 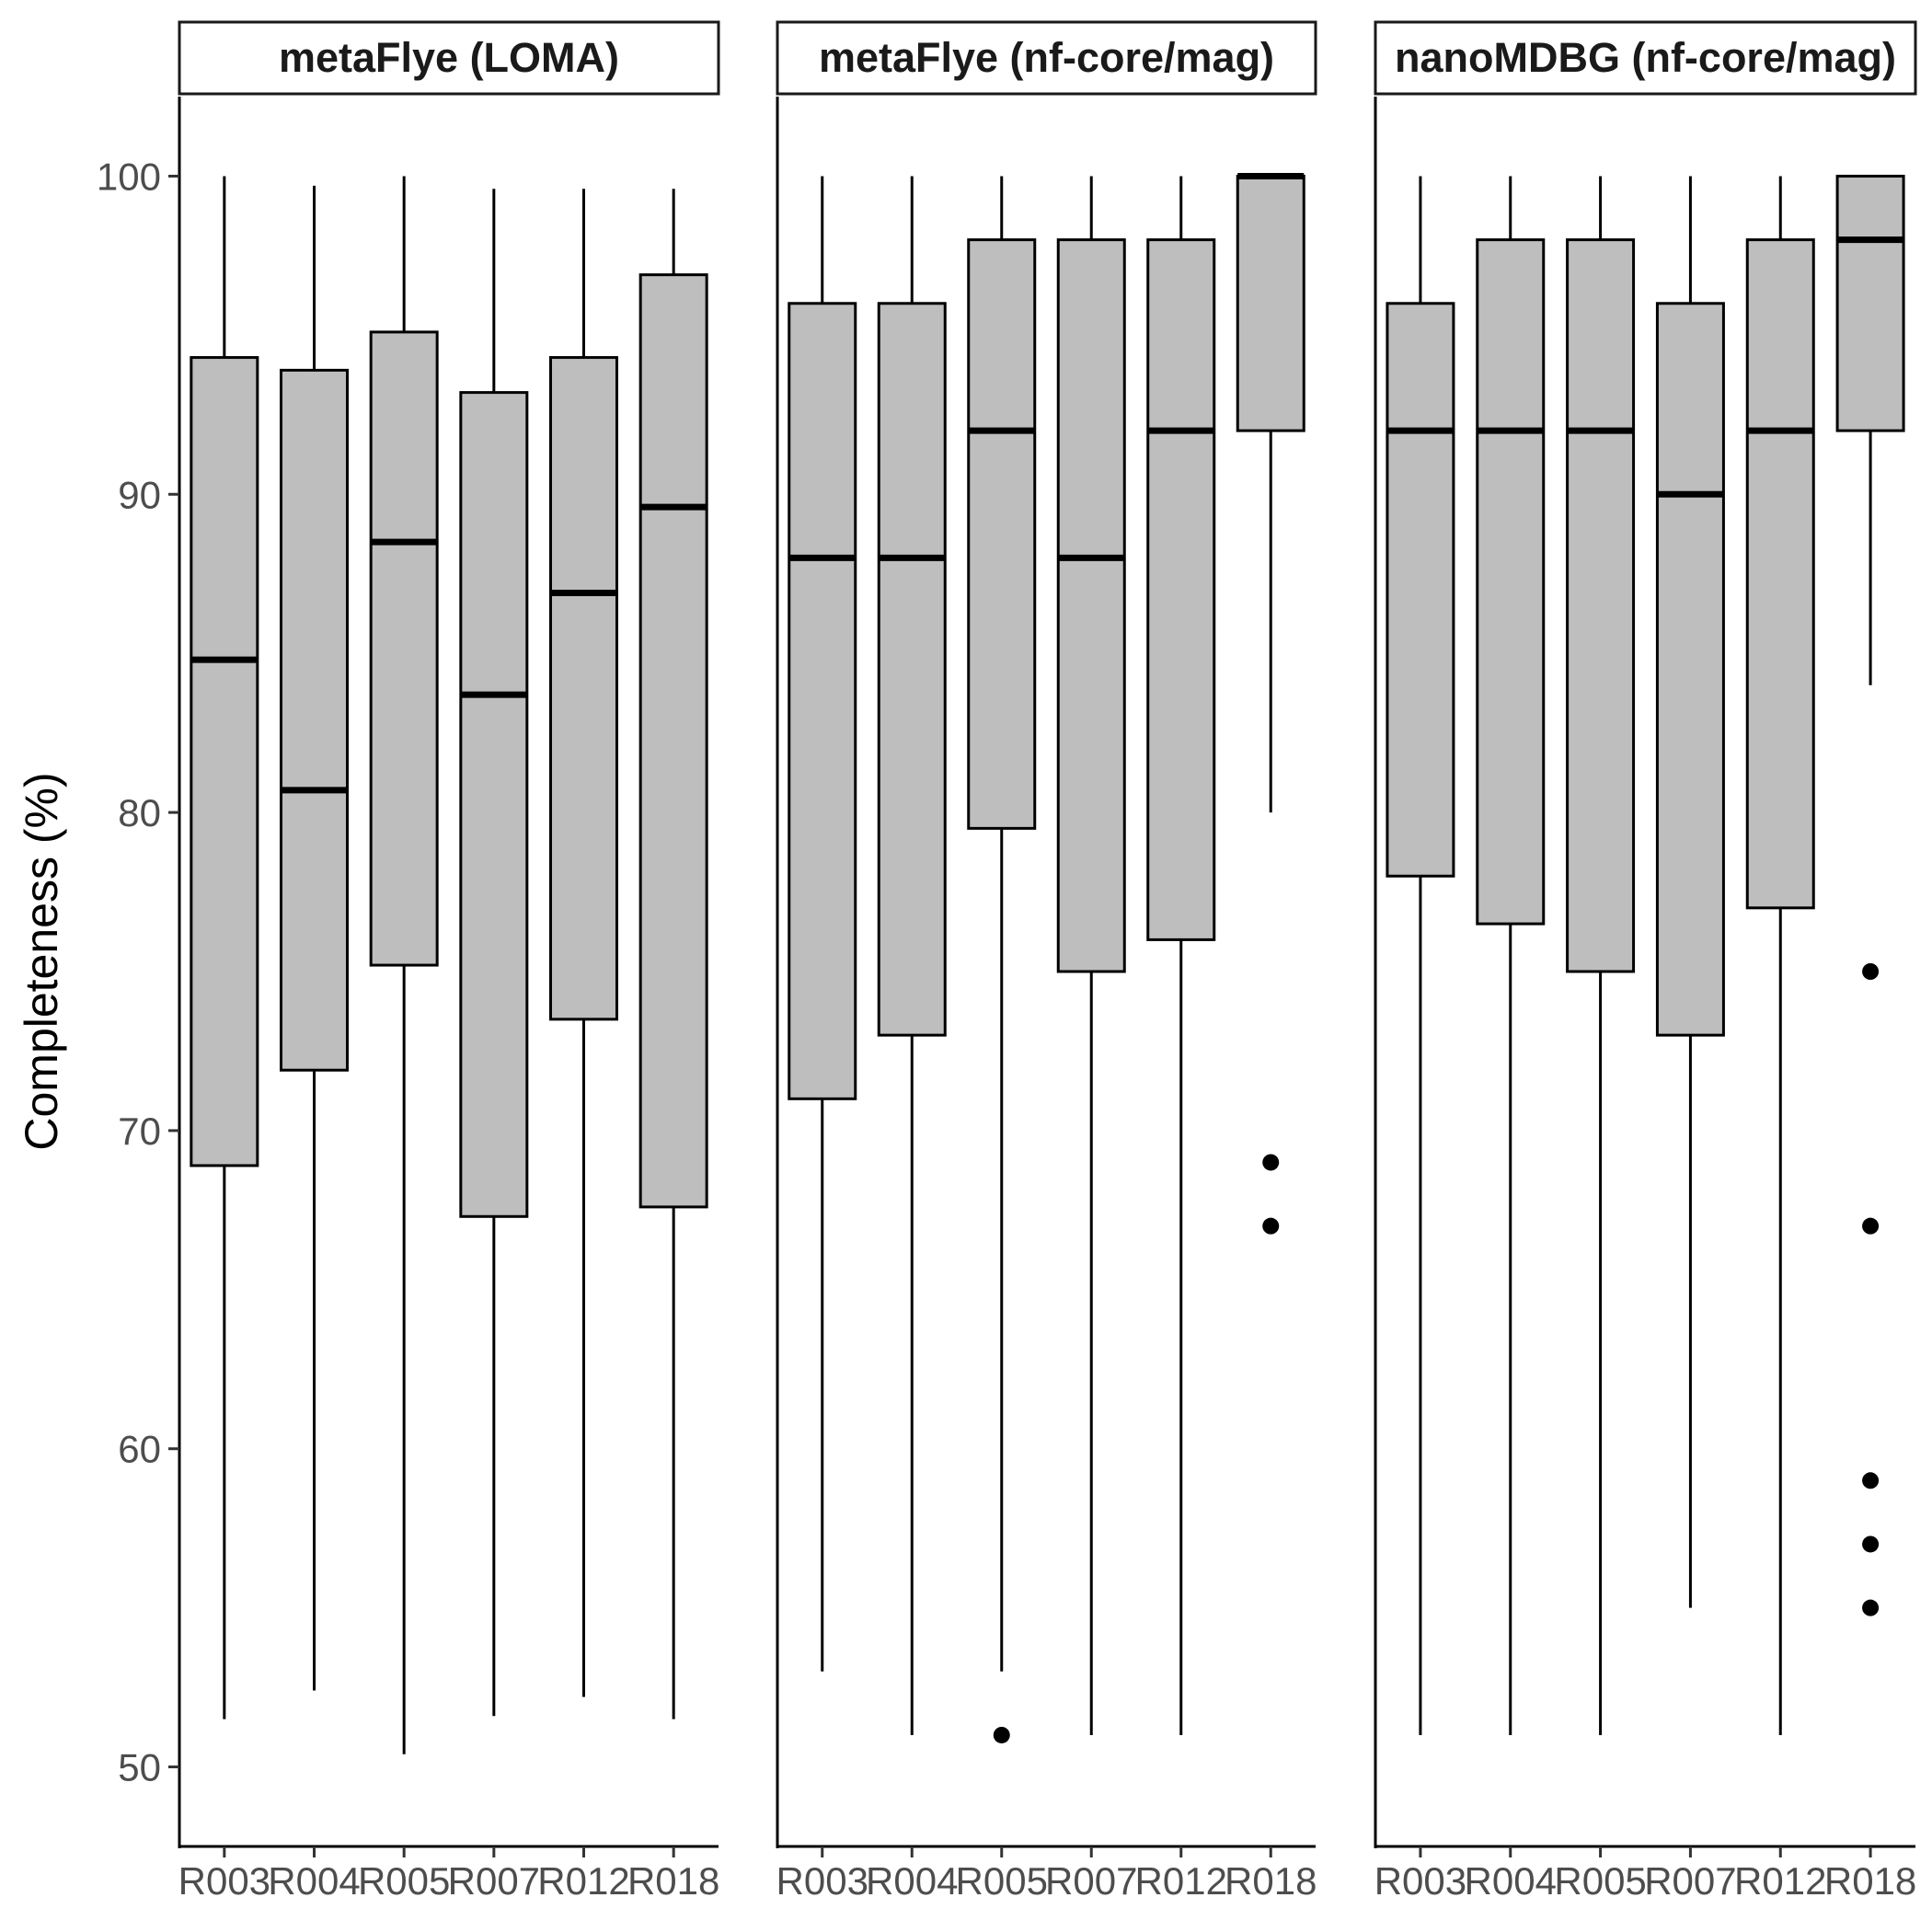 I want to click on facet-strip-title: metaFlye (LOMA), so click(x=449, y=57).